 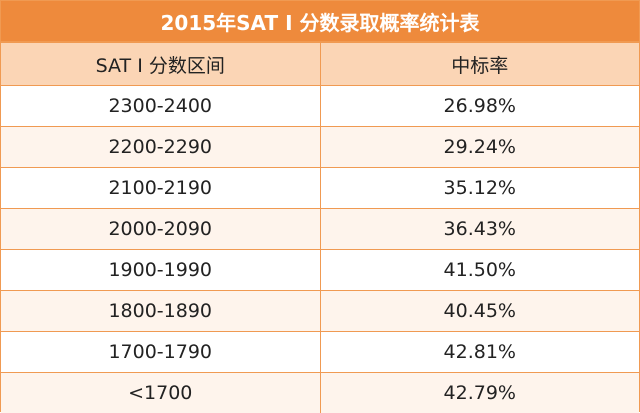 What do you see at coordinates (160, 352) in the screenshot?
I see `table-cell: 1700-1790` at bounding box center [160, 352].